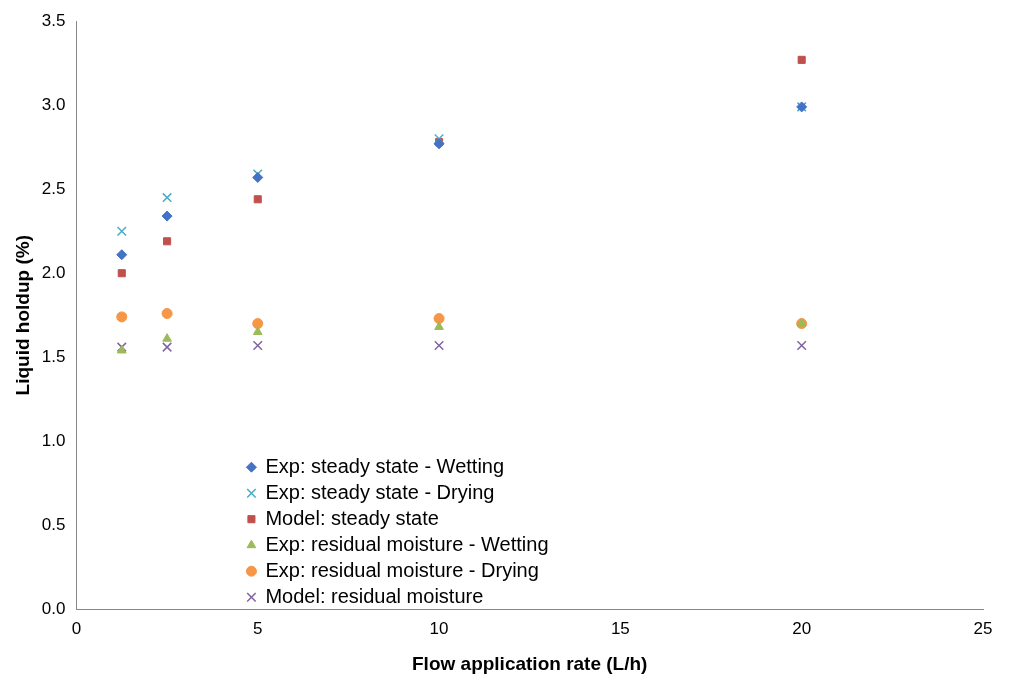 The height and width of the screenshot is (692, 1015). What do you see at coordinates (983, 629) in the screenshot?
I see `x-tick-label: 25` at bounding box center [983, 629].